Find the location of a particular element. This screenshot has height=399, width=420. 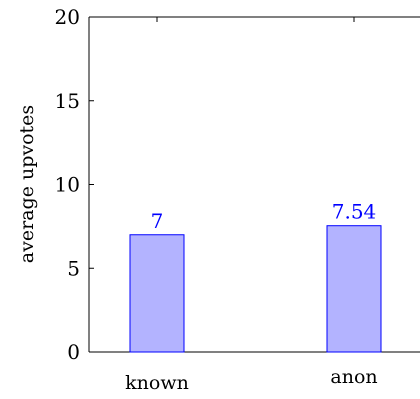

bar-anon is located at coordinates (354, 289).